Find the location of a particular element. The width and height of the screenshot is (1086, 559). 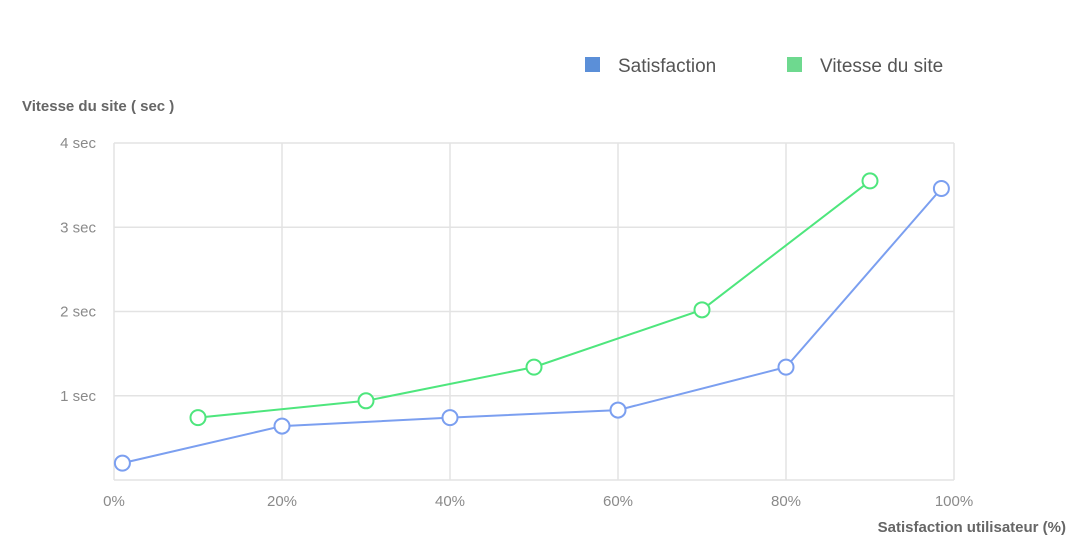

x-tick-label: 100% is located at coordinates (954, 501).